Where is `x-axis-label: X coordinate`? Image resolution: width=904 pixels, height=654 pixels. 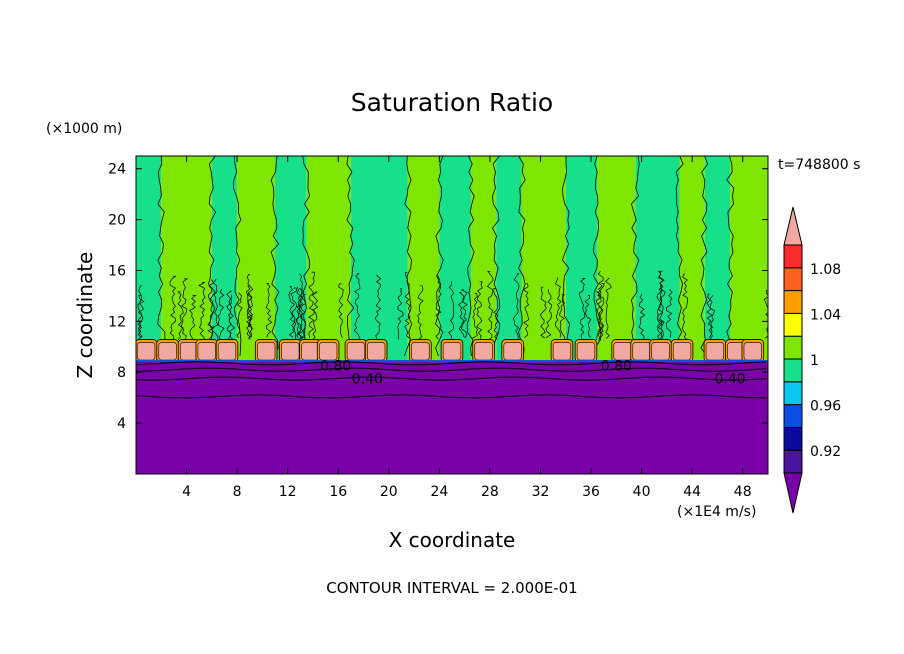 x-axis-label: X coordinate is located at coordinates (452, 540).